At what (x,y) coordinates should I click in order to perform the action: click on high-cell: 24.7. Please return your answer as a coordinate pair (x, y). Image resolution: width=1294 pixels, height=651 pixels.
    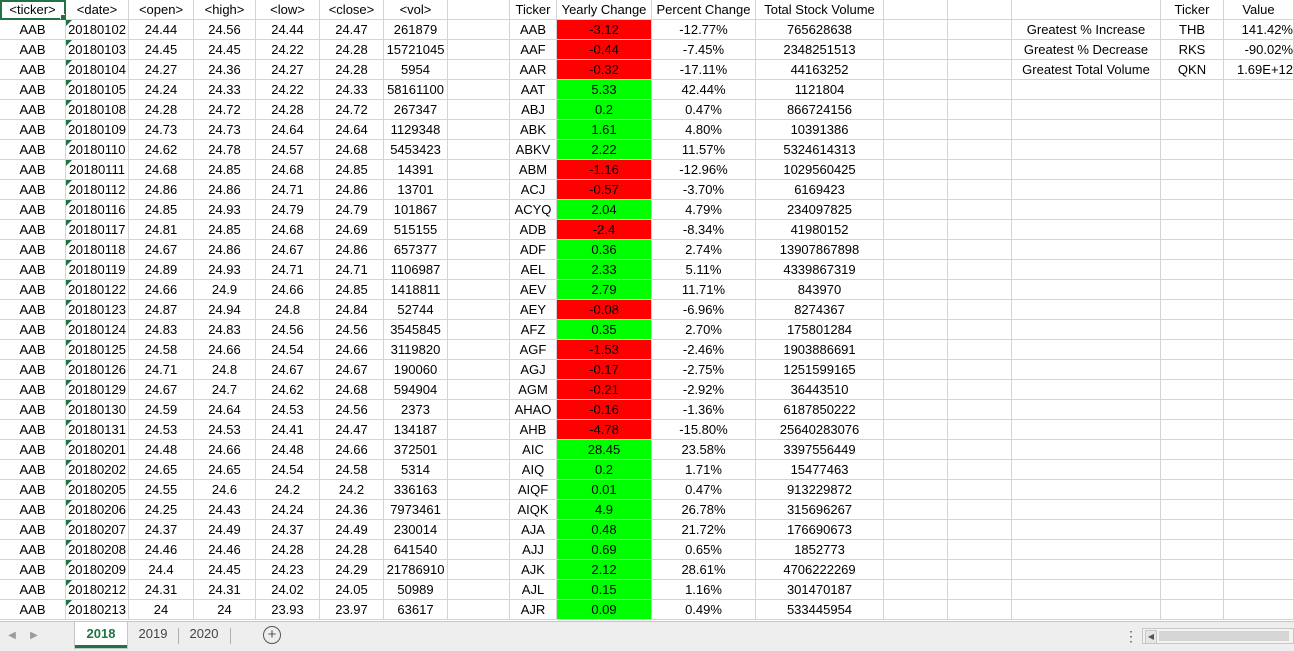
    Looking at the image, I should click on (225, 390).